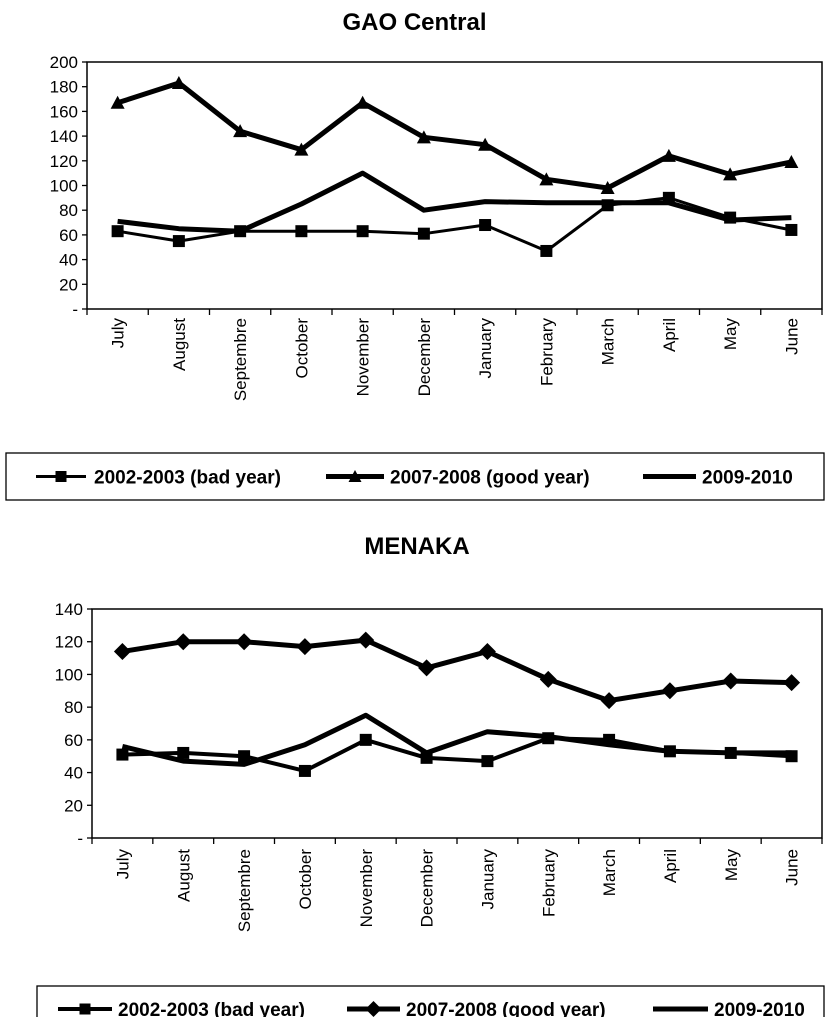  I want to click on series-line-2009-2010, so click(454, 202).